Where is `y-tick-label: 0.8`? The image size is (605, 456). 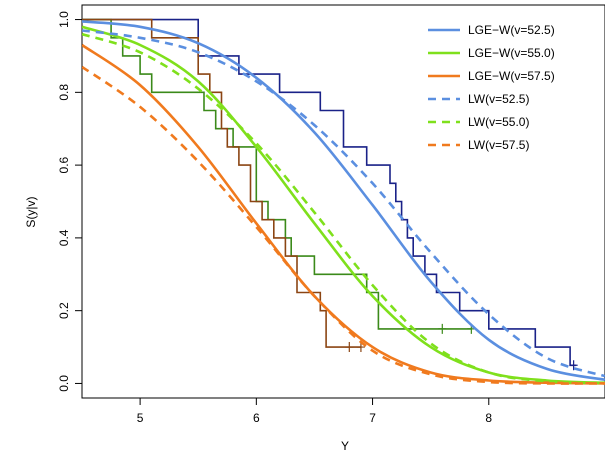
y-tick-label: 0.8 is located at coordinates (64, 92).